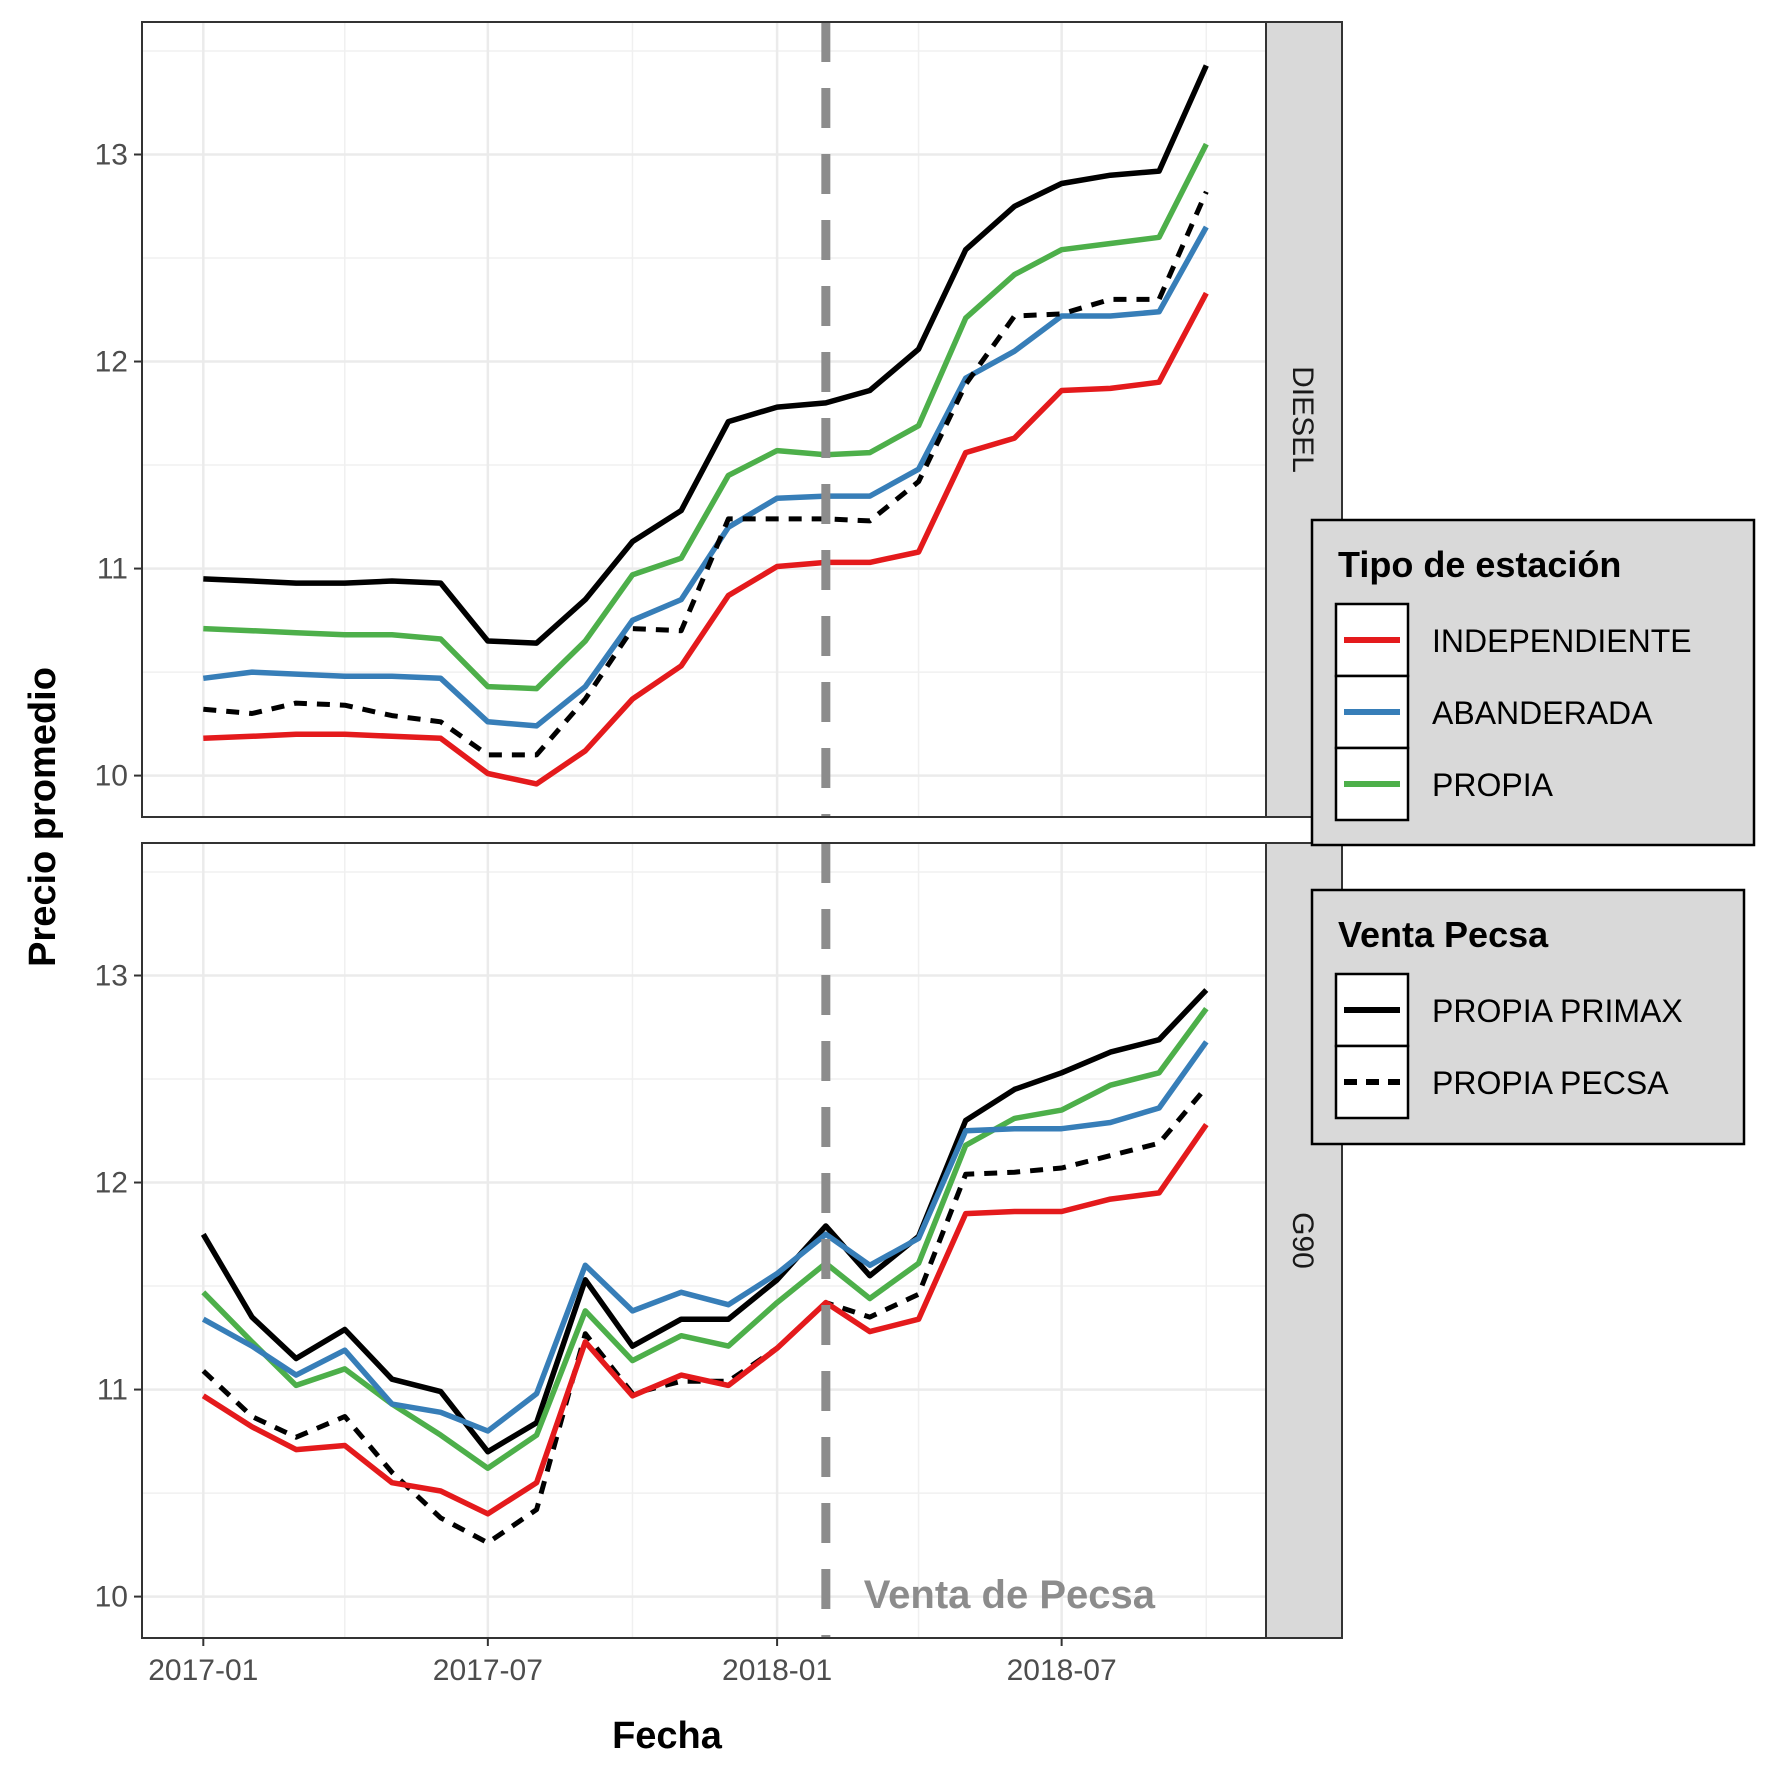 The width and height of the screenshot is (1771, 1771). Describe the element at coordinates (1062, 1670) in the screenshot. I see `x-tick-label: 2018-07` at that location.